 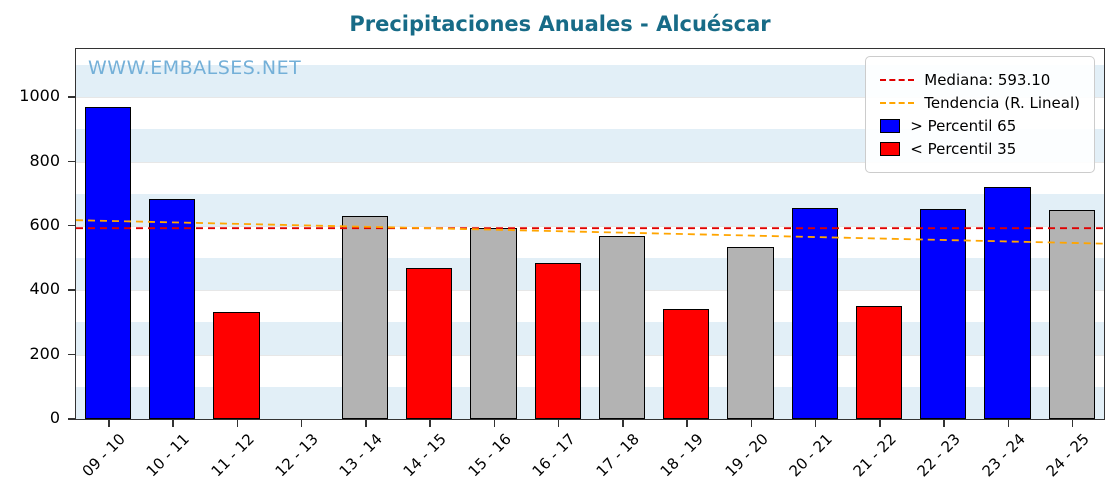 I want to click on x-tick-label: 12 - 13, so click(x=296, y=455).